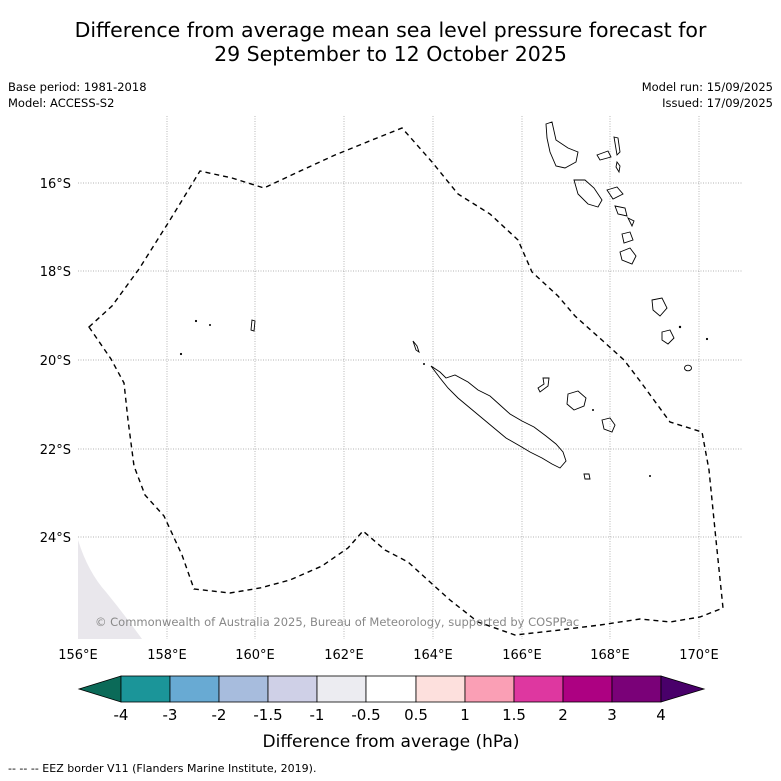 The height and width of the screenshot is (781, 781). What do you see at coordinates (659, 307) in the screenshot?
I see `tanna` at bounding box center [659, 307].